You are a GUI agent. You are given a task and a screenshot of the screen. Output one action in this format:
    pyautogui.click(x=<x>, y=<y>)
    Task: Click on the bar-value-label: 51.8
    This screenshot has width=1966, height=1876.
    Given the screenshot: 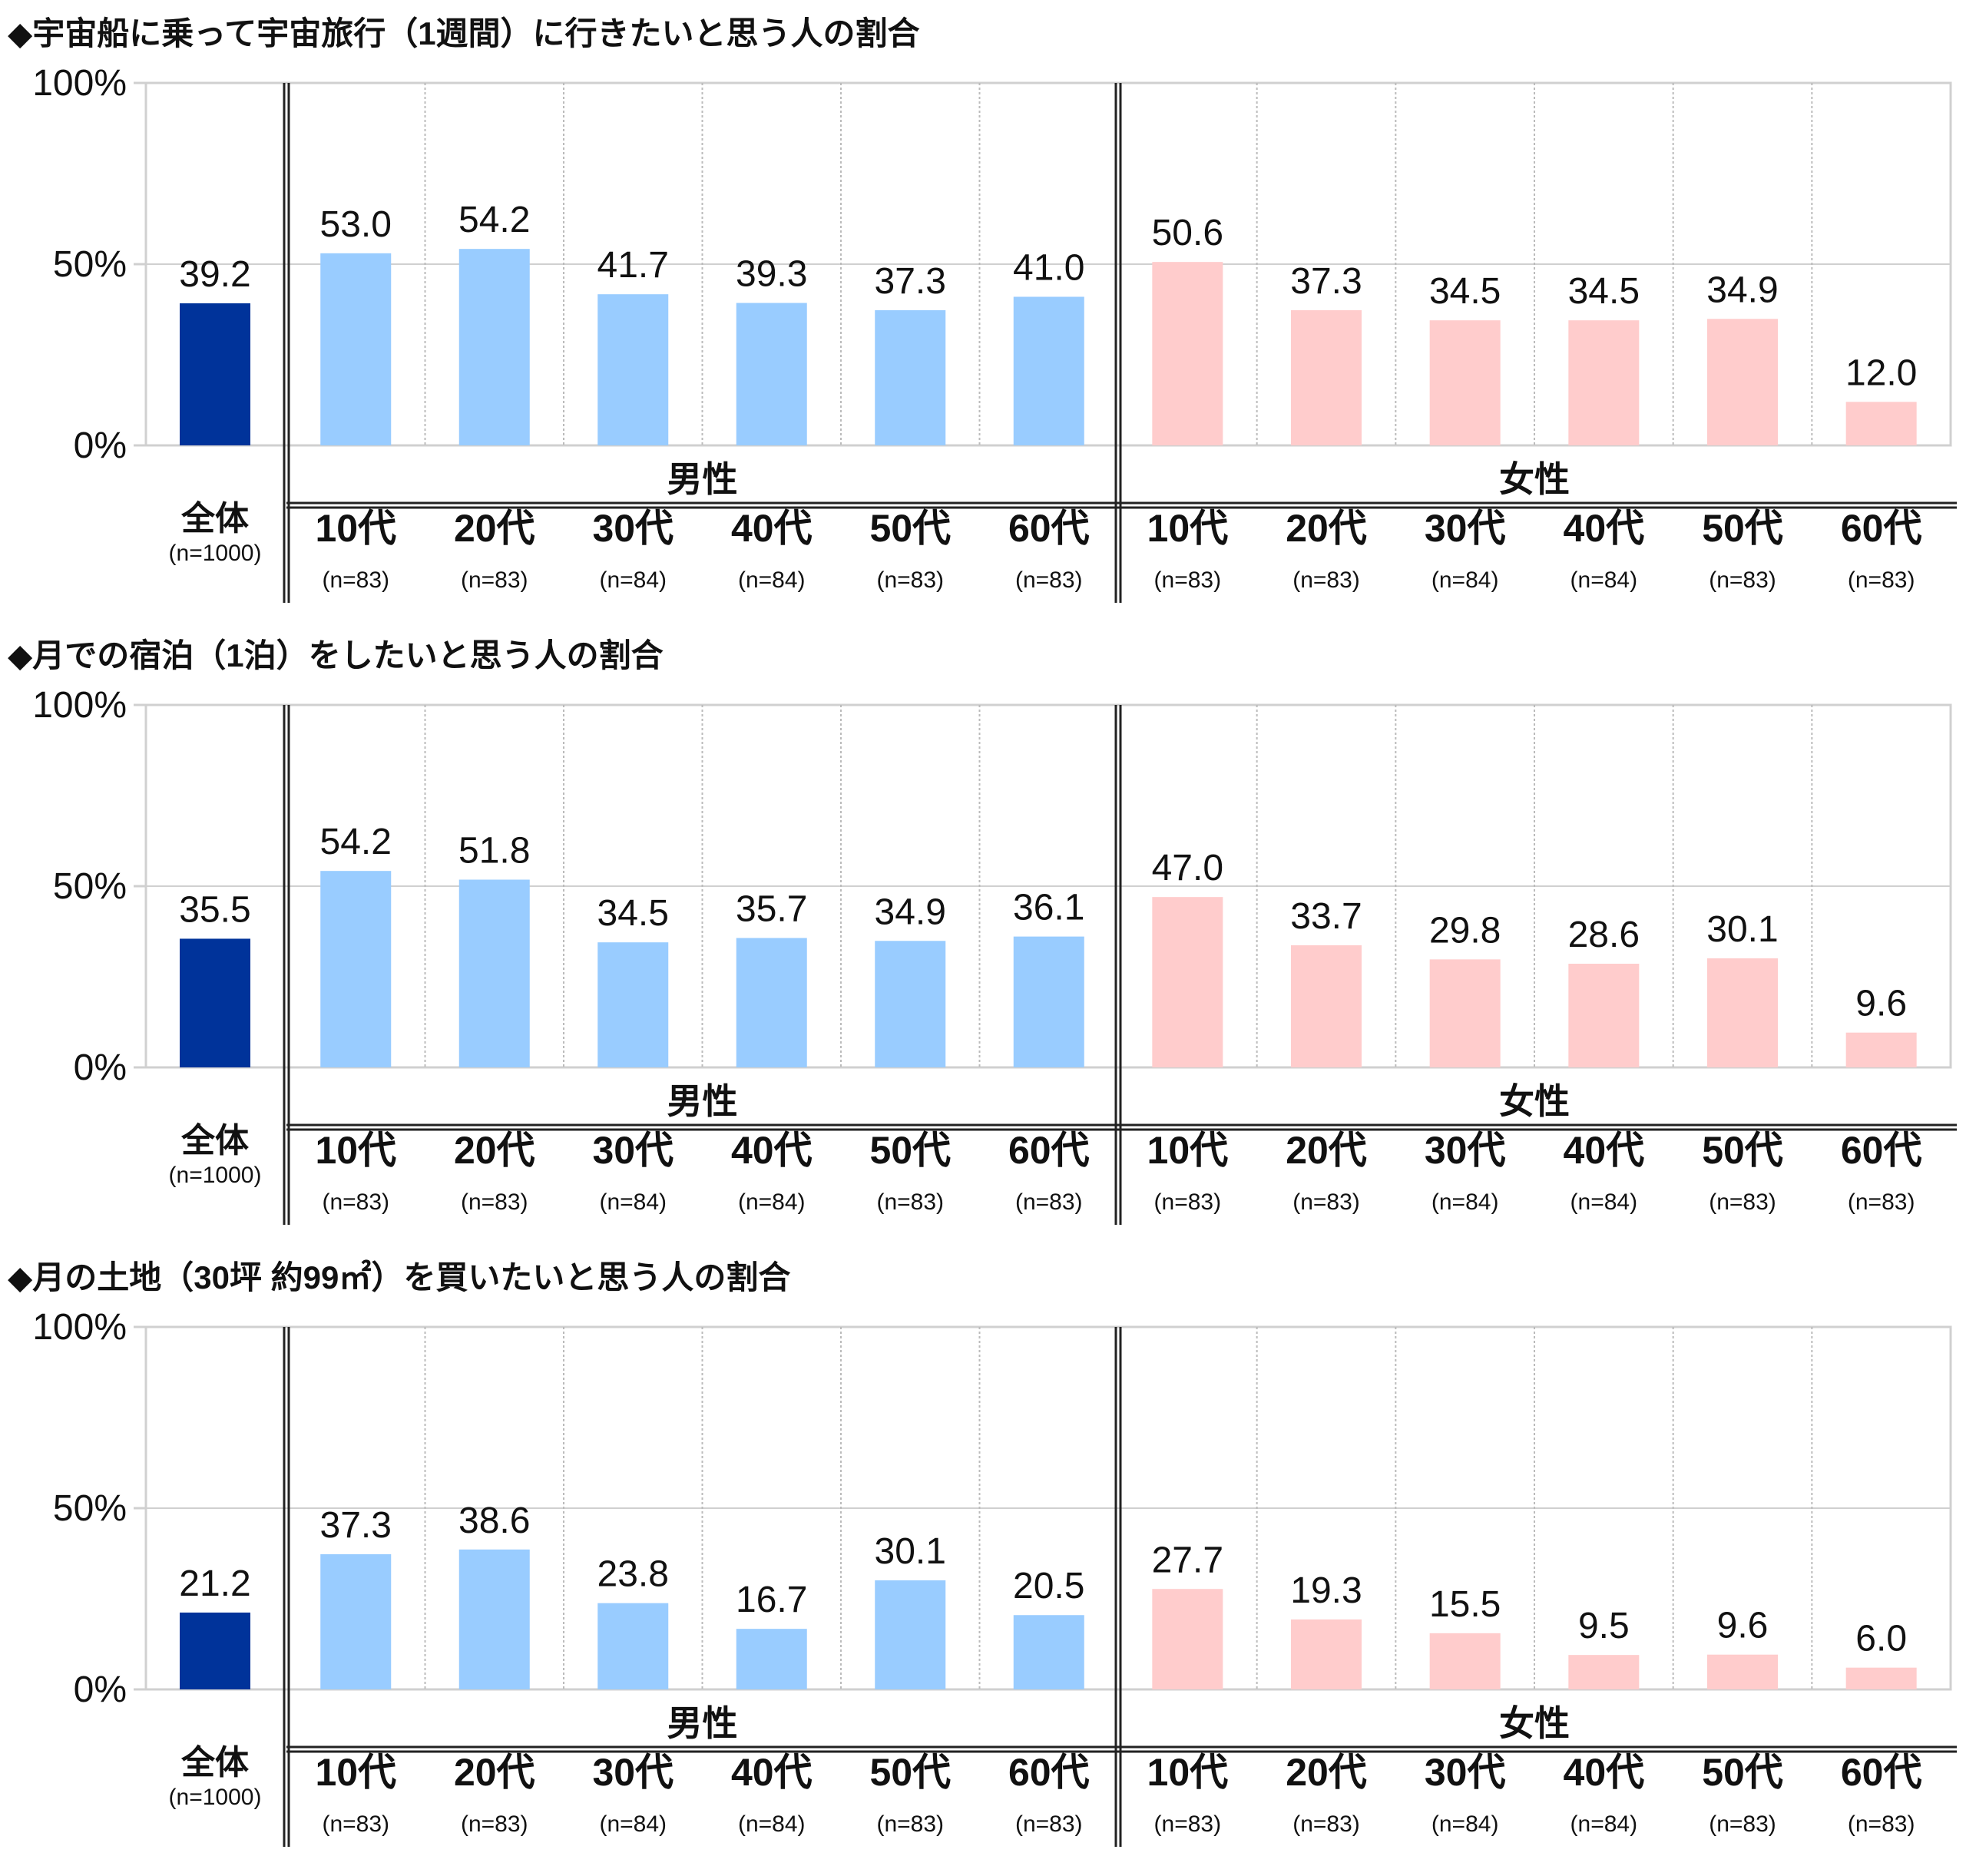 What is the action you would take?
    pyautogui.click(x=494, y=852)
    